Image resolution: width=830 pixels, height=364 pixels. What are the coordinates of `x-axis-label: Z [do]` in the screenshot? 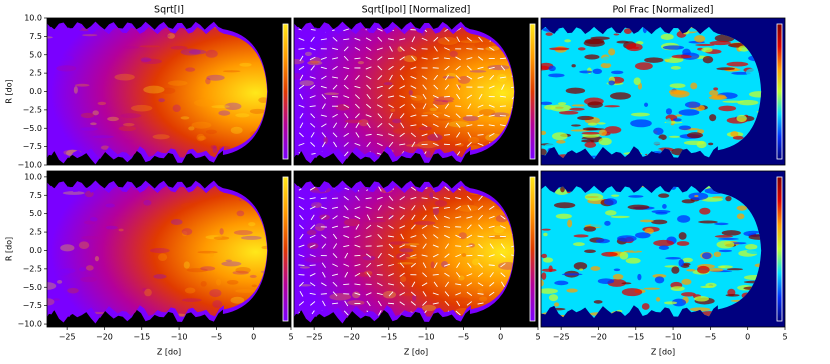 It's located at (663, 352).